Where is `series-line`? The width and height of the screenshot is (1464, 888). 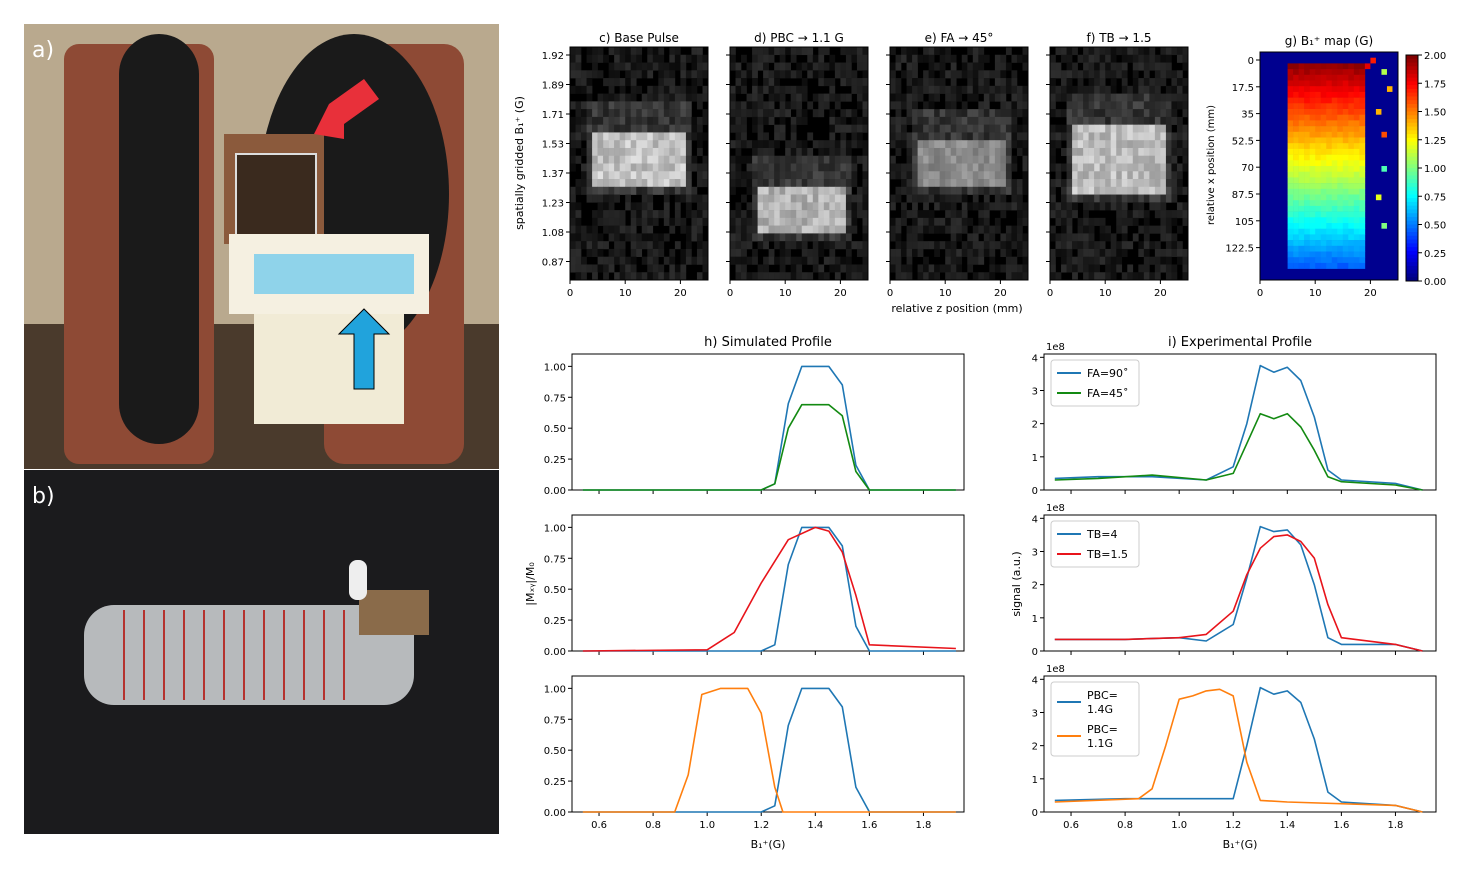 series-line is located at coordinates (769, 750).